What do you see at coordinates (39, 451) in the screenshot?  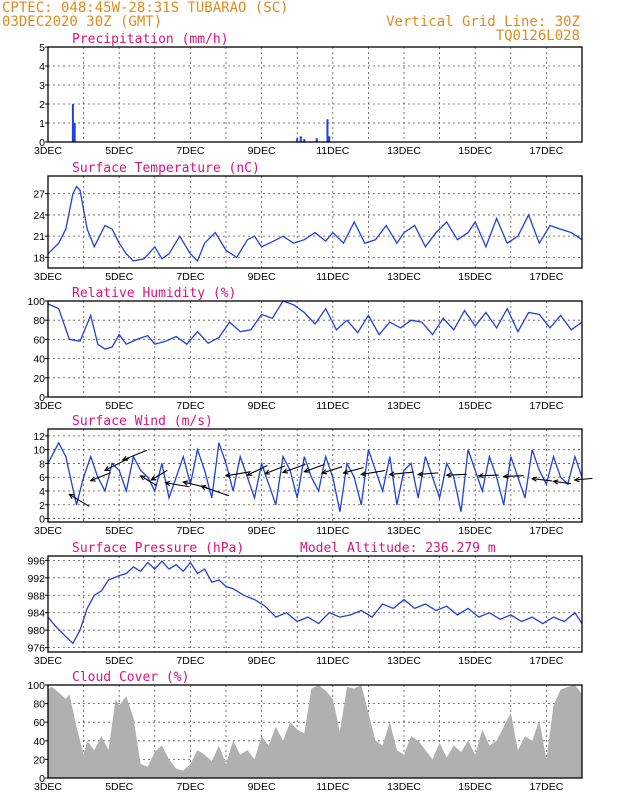 I see `y-tick-label: 10` at bounding box center [39, 451].